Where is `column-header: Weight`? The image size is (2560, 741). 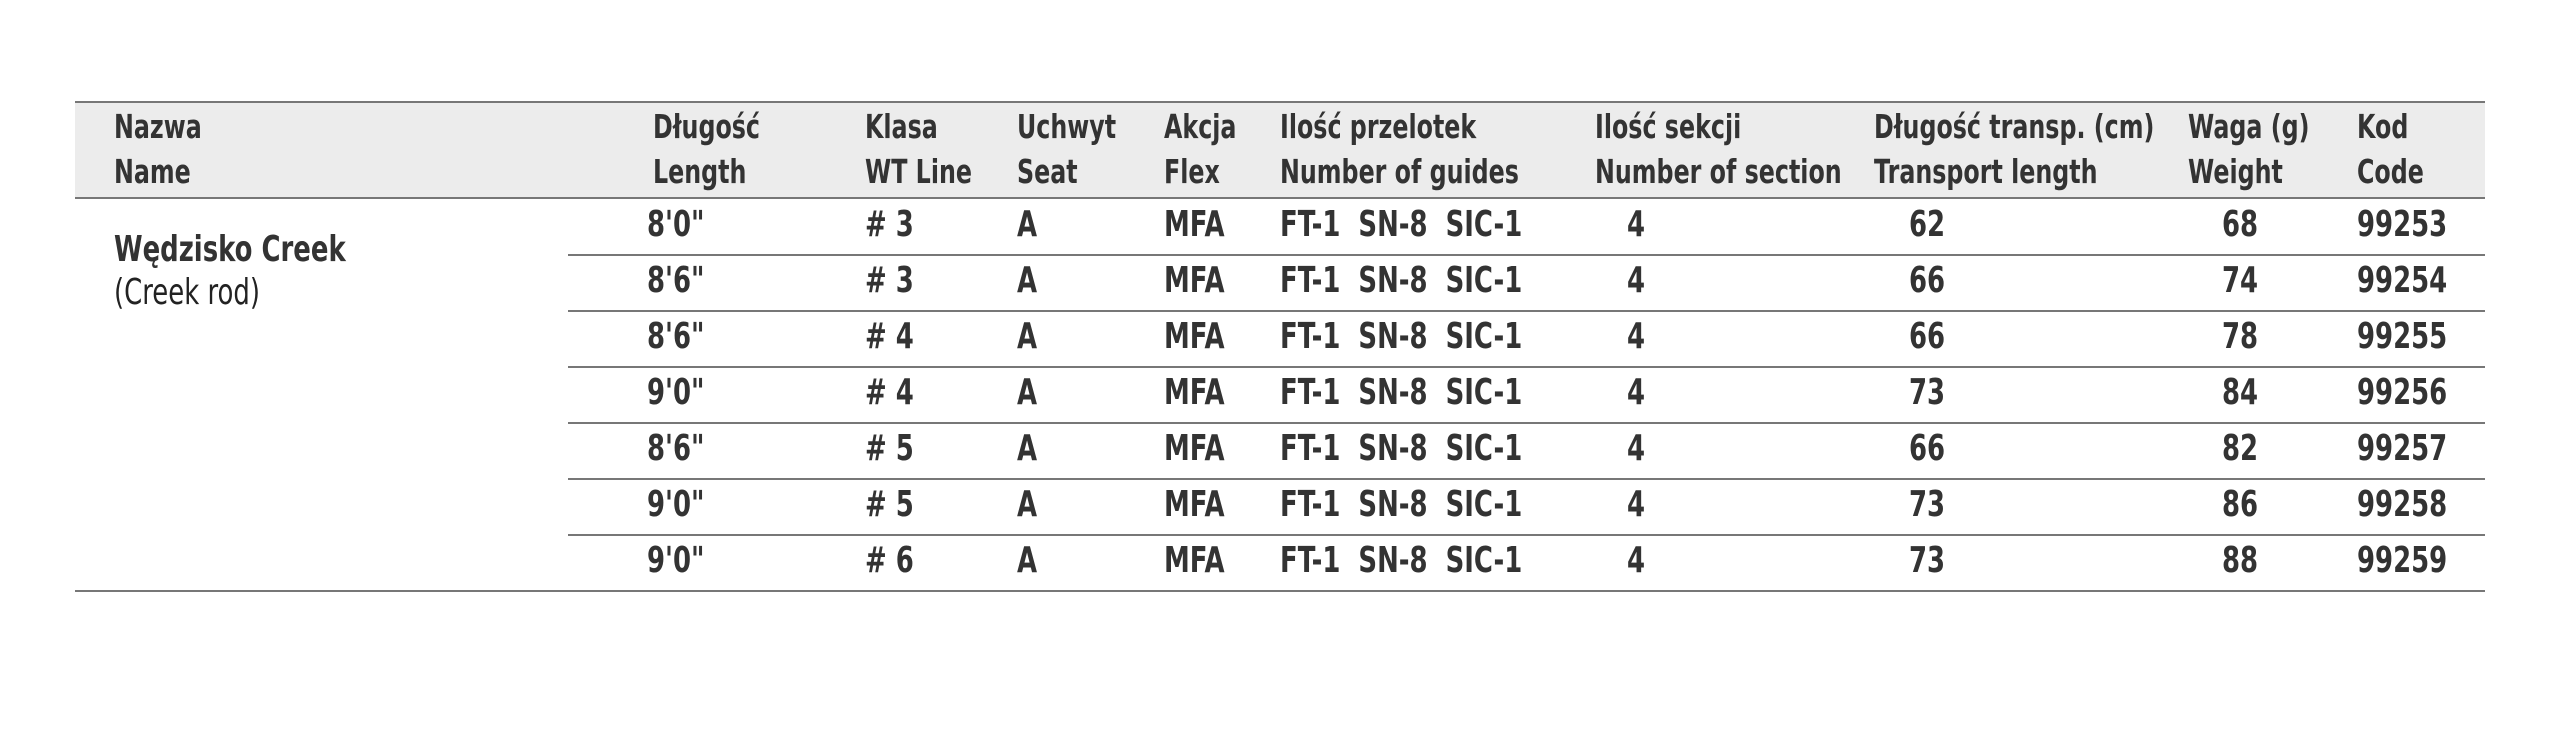 column-header: Weight is located at coordinates (2235, 171).